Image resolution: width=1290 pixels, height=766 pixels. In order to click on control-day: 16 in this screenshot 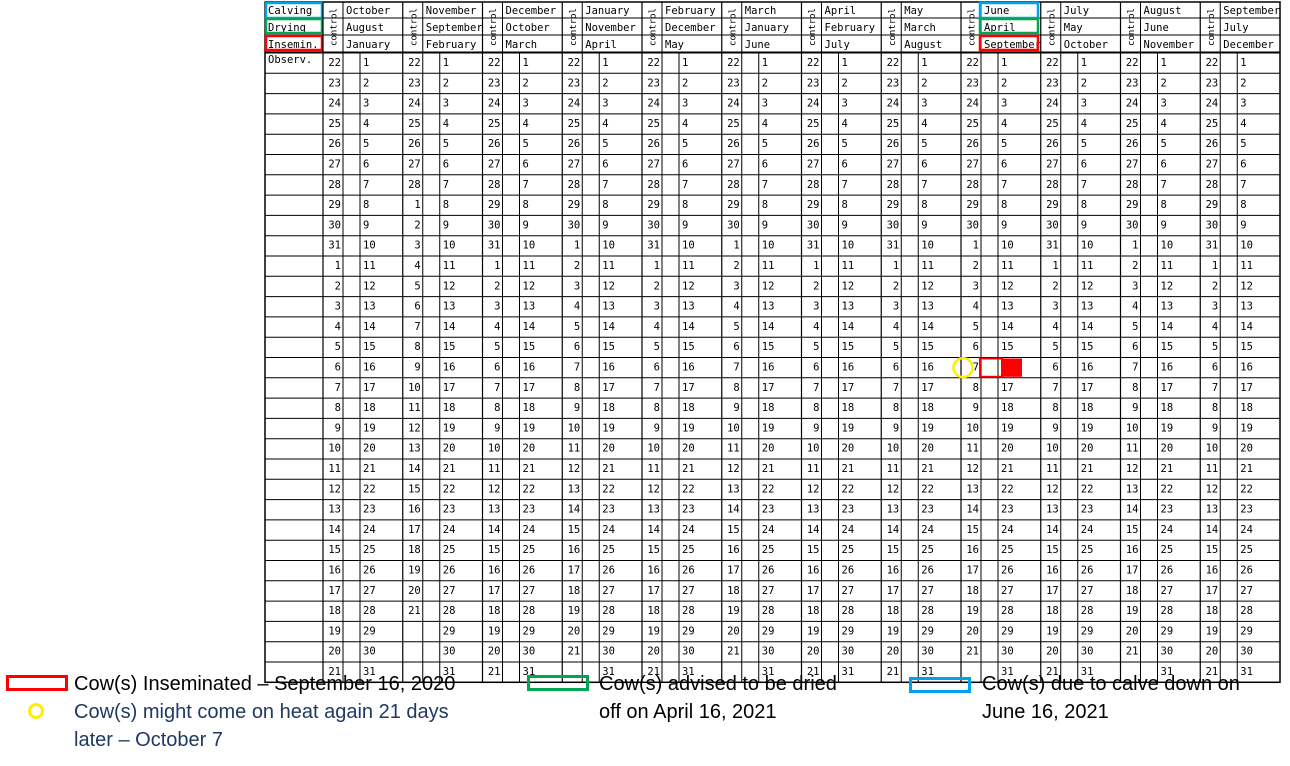, I will do `click(574, 550)`.